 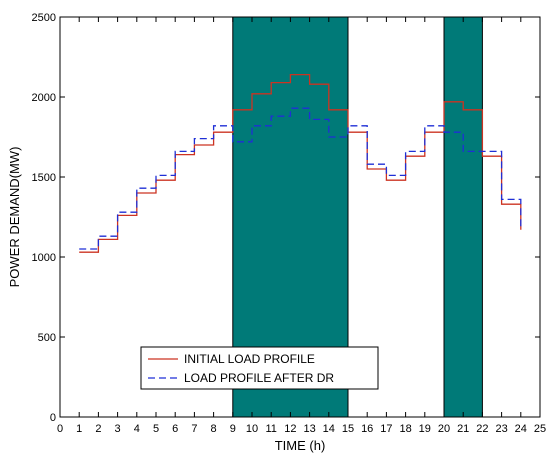 I want to click on x-tick-label-10: 10, so click(x=252, y=429).